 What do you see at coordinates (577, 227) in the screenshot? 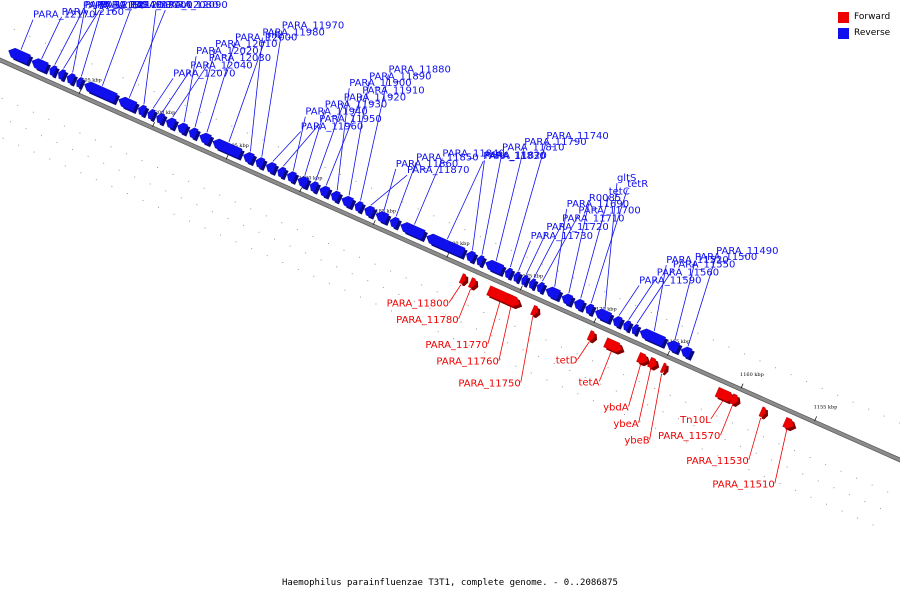
I see `gene-label-para-11720: PARA_11720` at bounding box center [577, 227].